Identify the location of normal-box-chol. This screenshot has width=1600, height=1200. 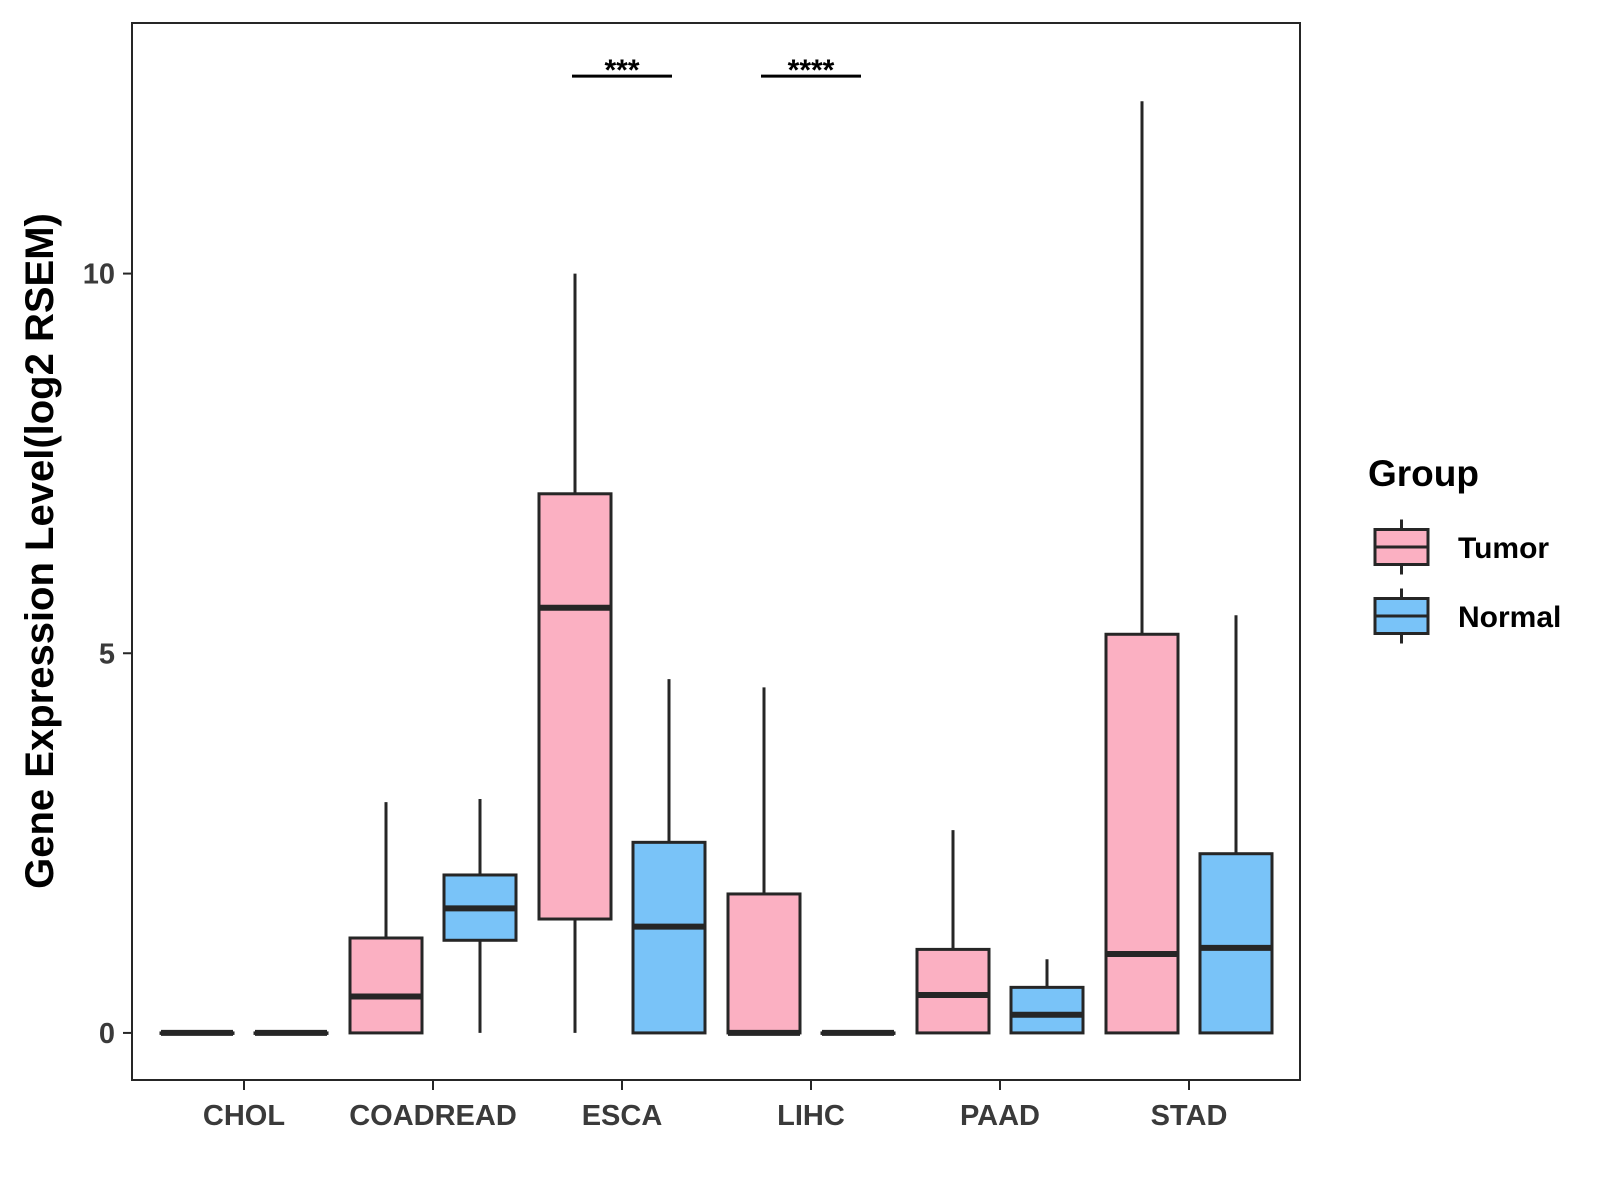
(291, 1032).